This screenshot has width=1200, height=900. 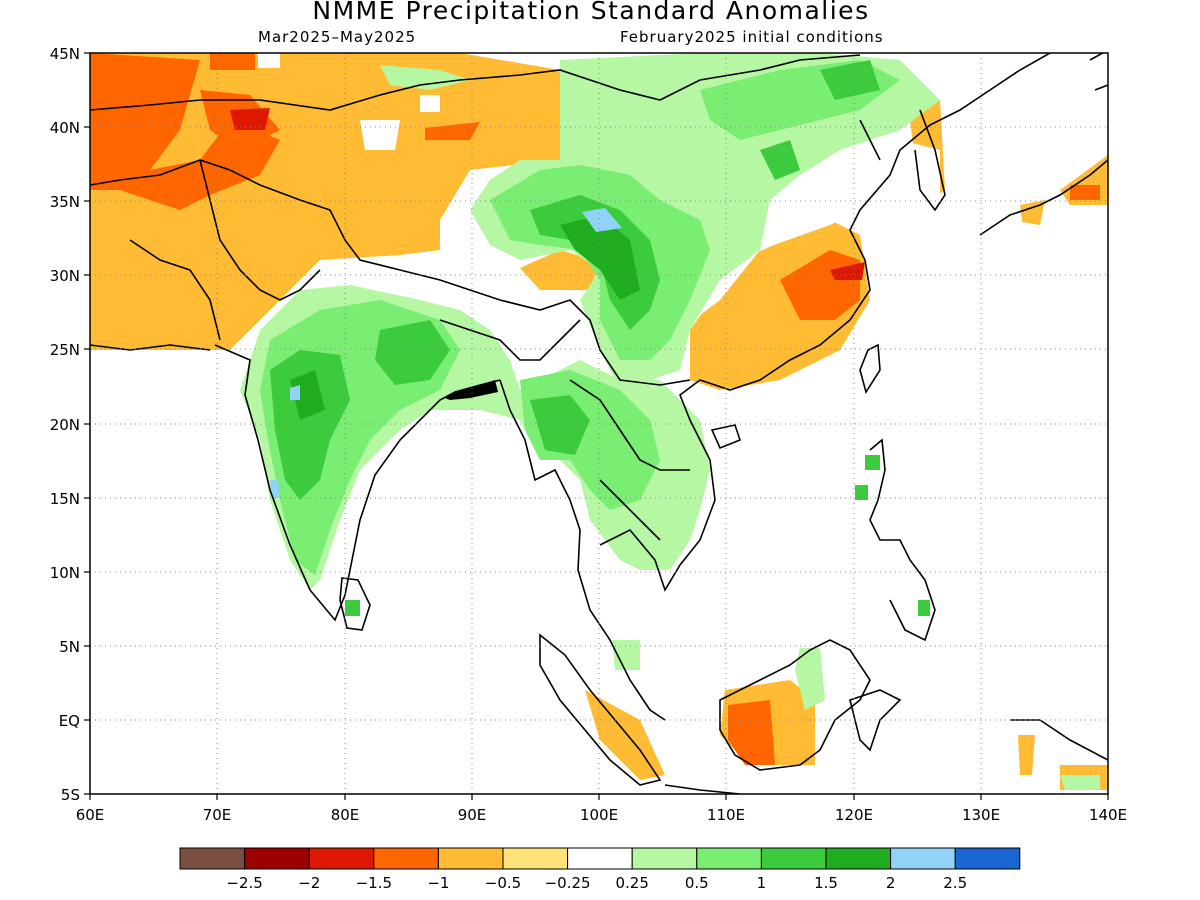 I want to click on y-axis-labels: 45N 40N 35N 30N 25N 20N 15N 10N 5N EQ 5S, so click(x=65, y=424).